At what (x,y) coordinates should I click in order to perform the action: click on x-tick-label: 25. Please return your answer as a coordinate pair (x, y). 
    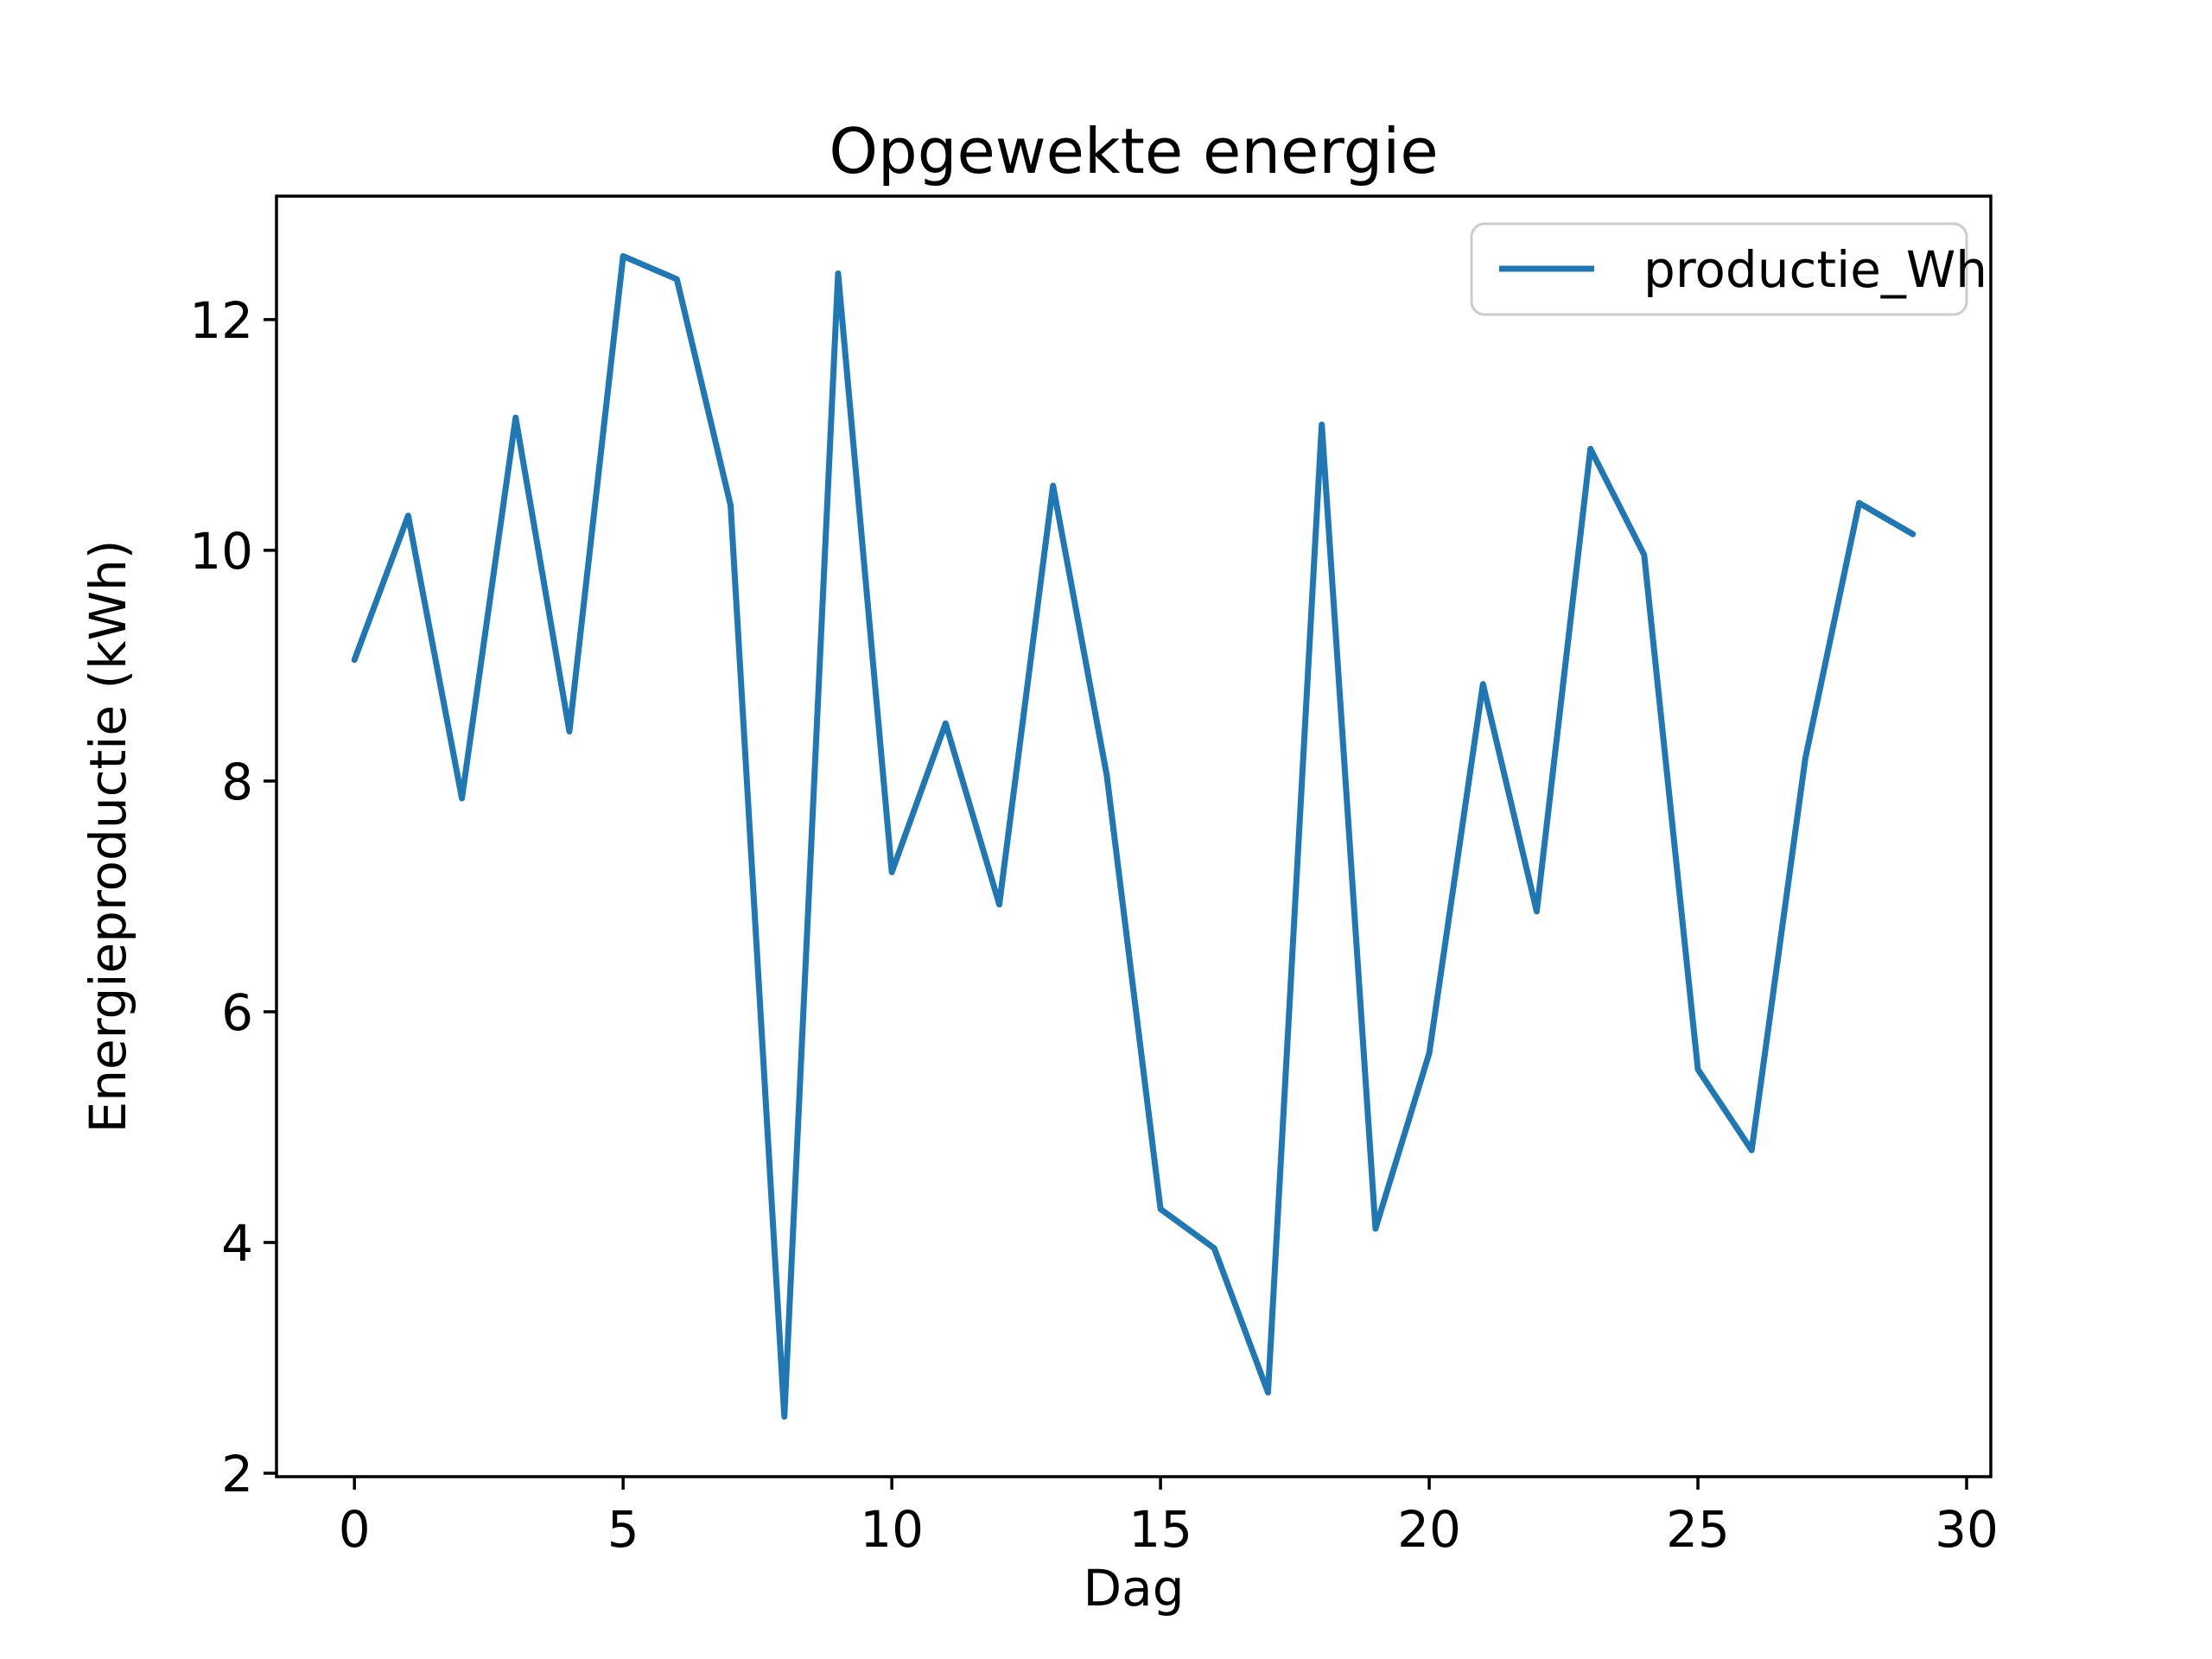
    Looking at the image, I should click on (1698, 1529).